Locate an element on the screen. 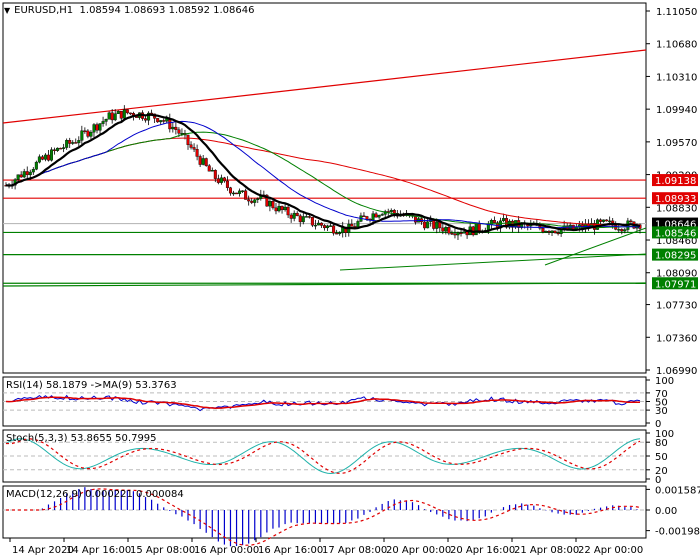 The width and height of the screenshot is (700, 560). svg-text: 1.11050 is located at coordinates (676, 12).